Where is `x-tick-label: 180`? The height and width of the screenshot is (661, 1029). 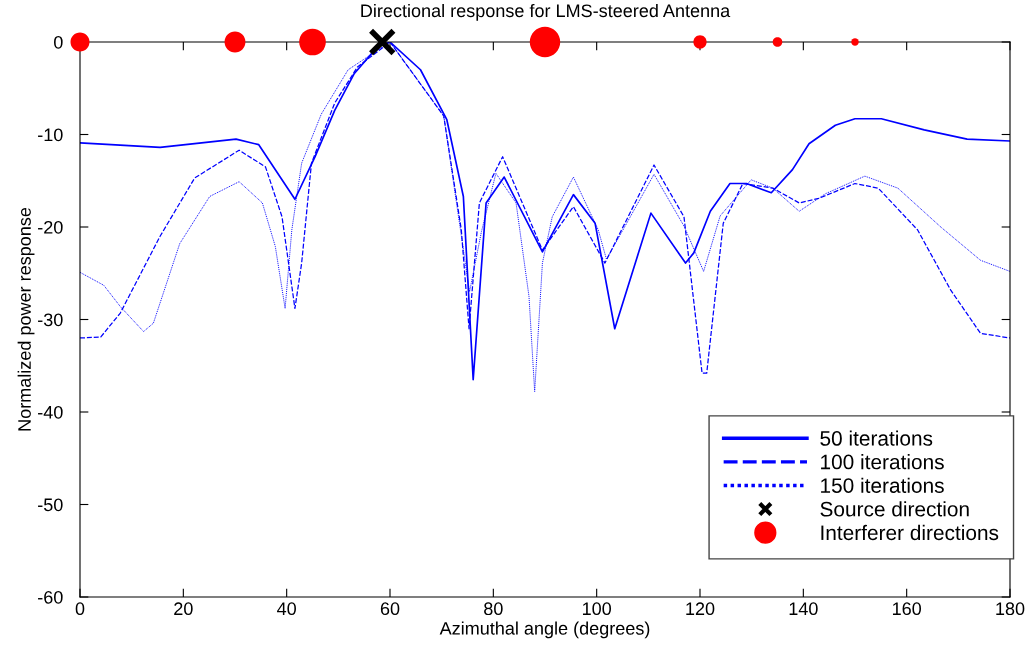
x-tick-label: 180 is located at coordinates (1010, 609).